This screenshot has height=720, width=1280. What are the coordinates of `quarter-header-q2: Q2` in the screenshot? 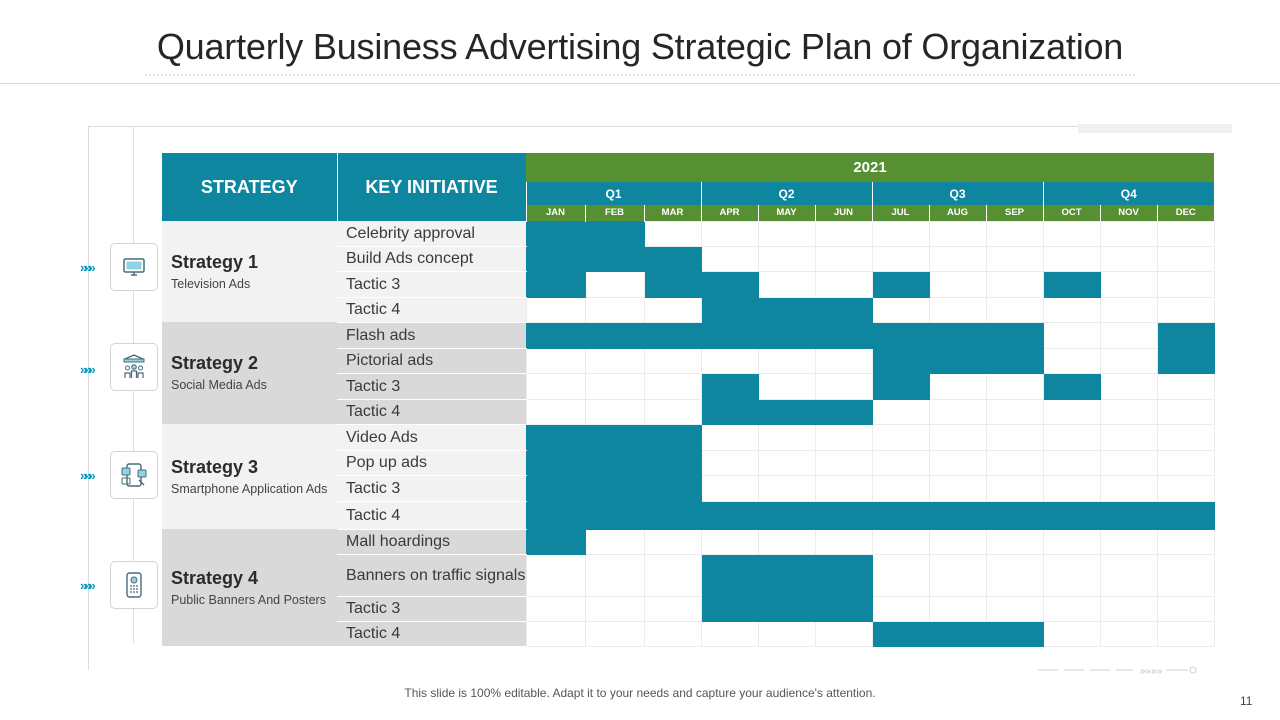 It's located at (786, 193).